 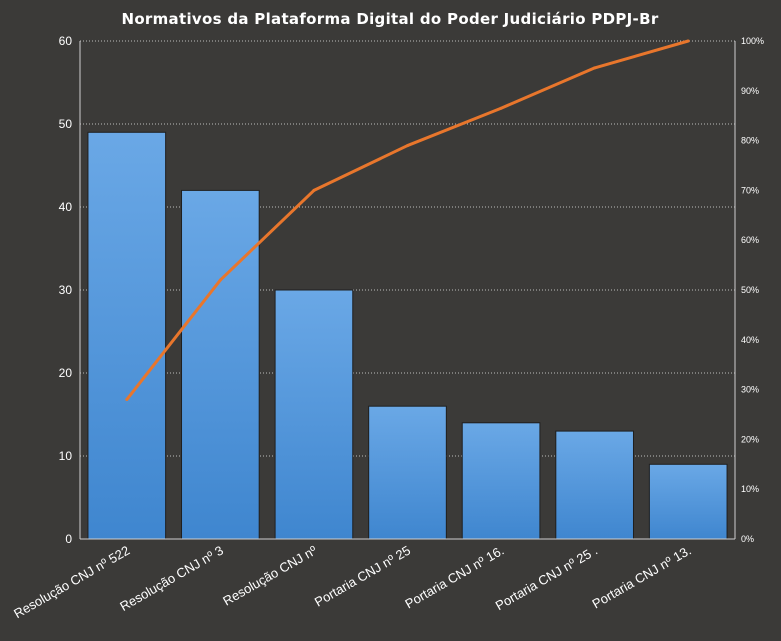 I want to click on y2-tick-label: 90%, so click(x=750, y=91).